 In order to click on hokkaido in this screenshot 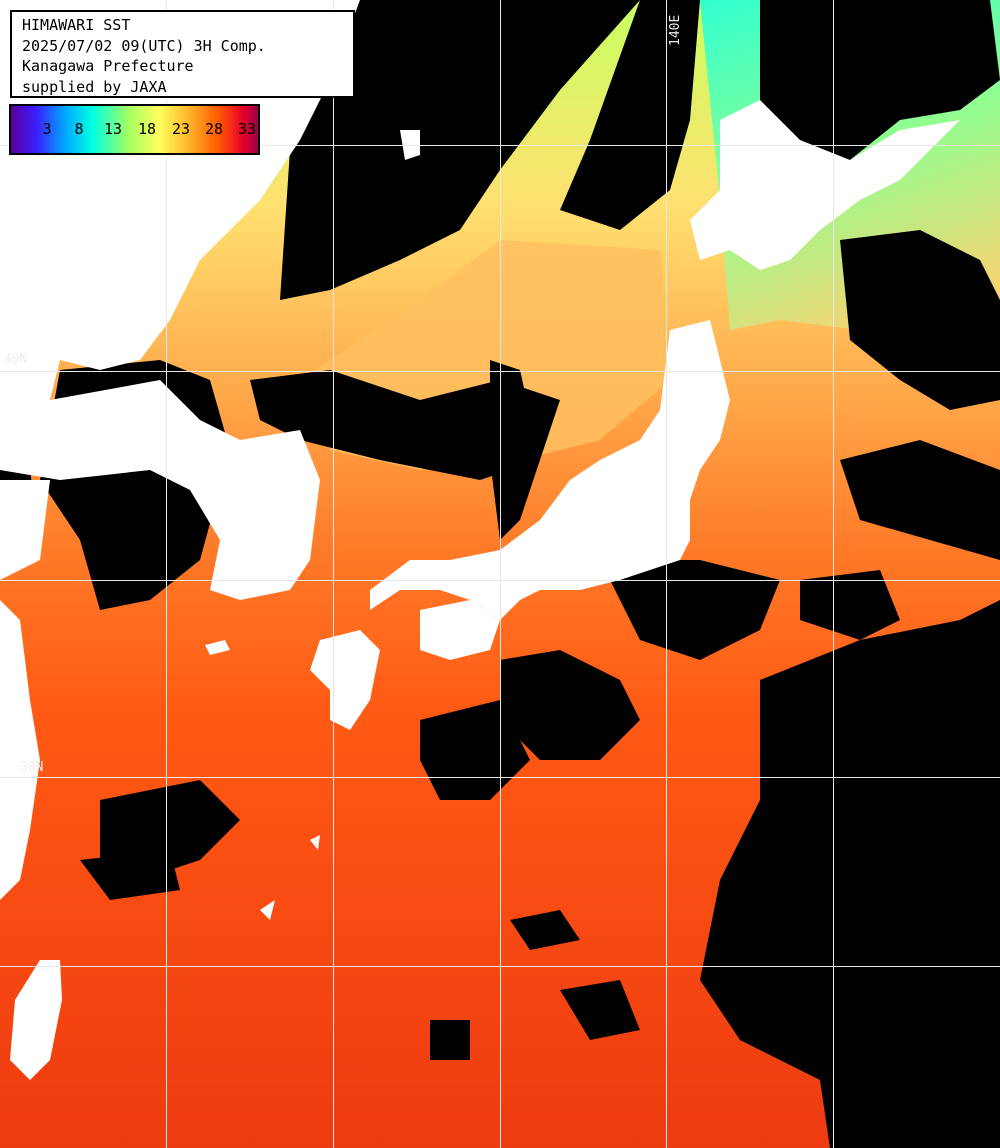, I will do `click(825, 185)`.